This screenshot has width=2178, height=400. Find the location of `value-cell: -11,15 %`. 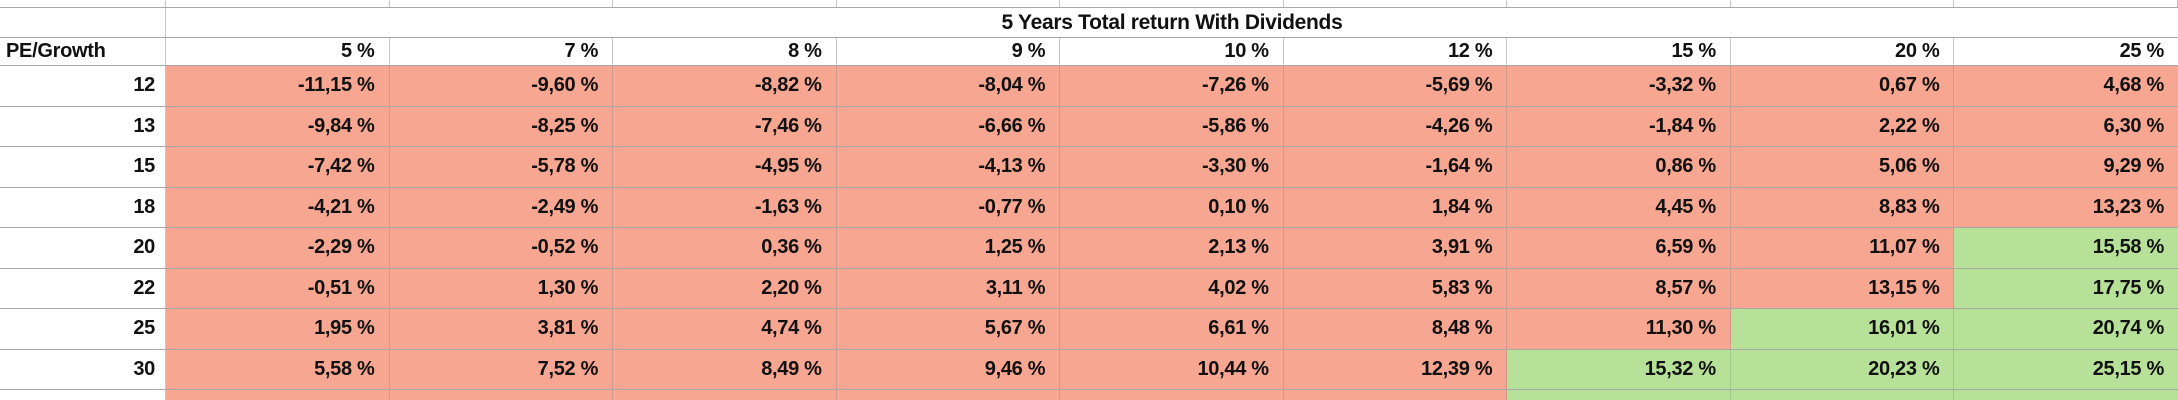

value-cell: -11,15 % is located at coordinates (278, 86).